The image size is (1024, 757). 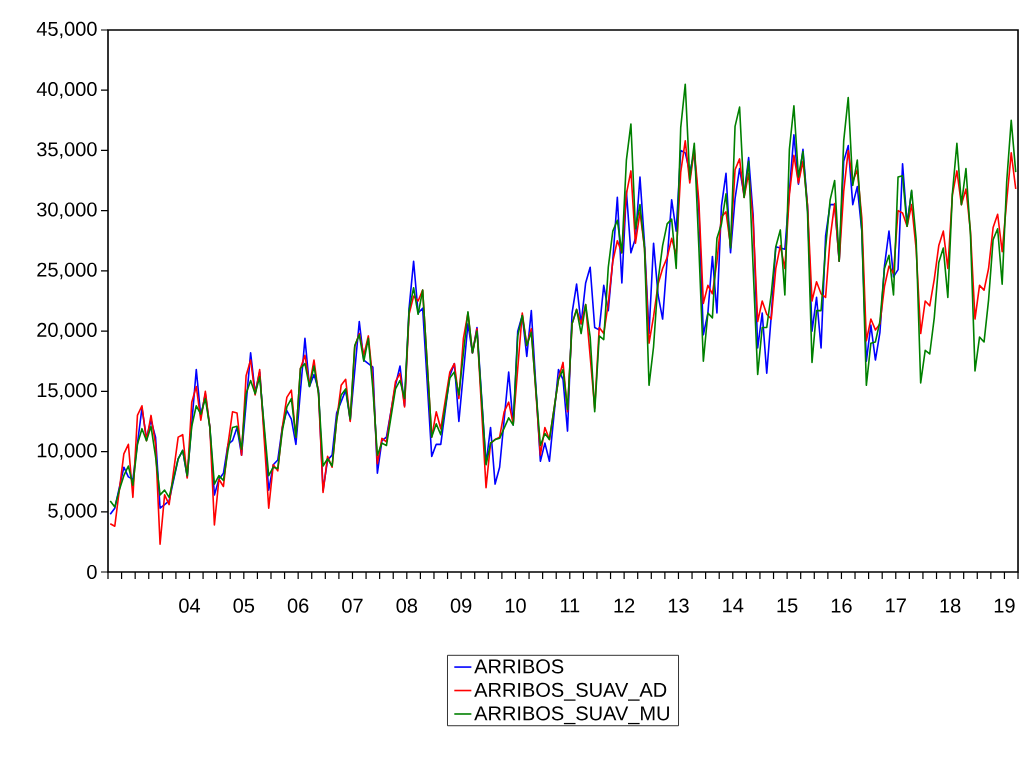 I want to click on legend-label: ARRIBOS_SUAV_AD, so click(x=570, y=691).